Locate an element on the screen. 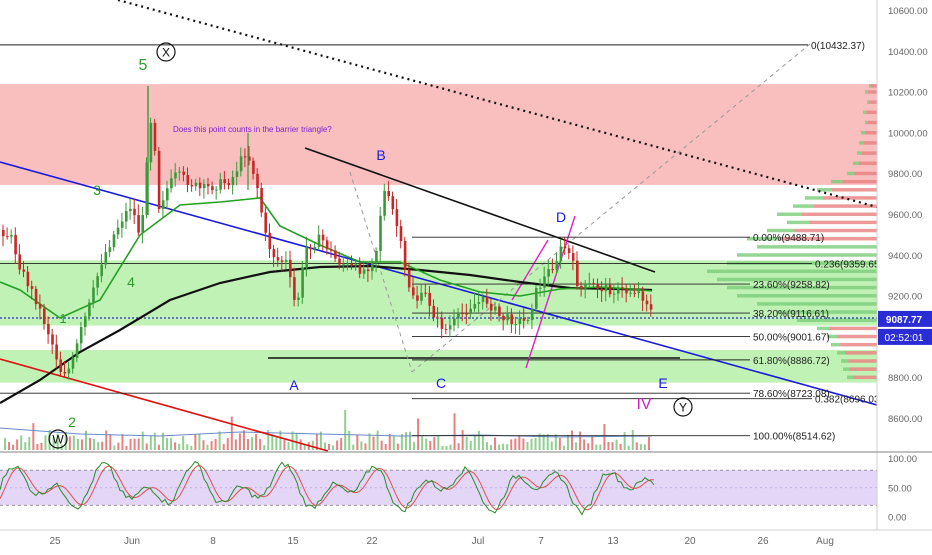  time-tick-label: Jun is located at coordinates (132, 541).